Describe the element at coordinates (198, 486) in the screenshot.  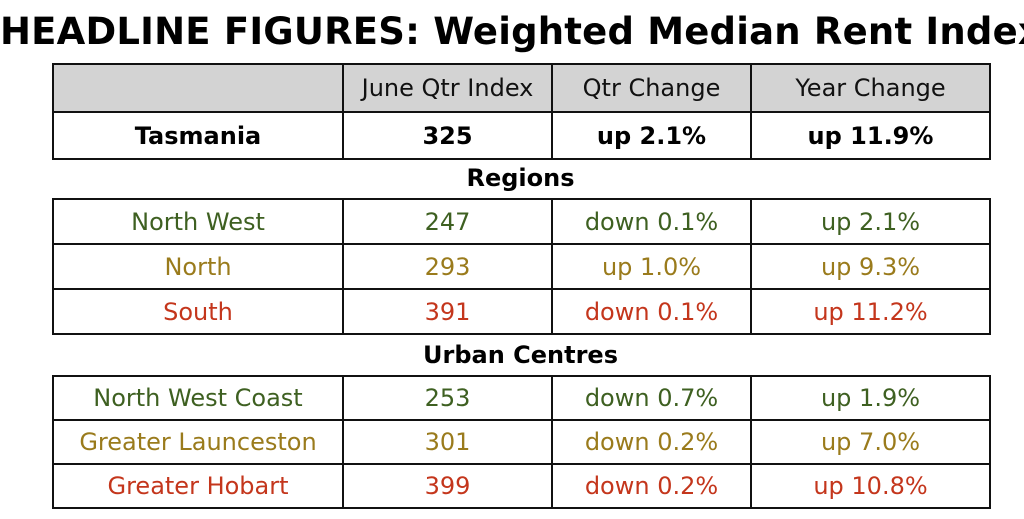
I see `row-name: Greater Hobart` at that location.